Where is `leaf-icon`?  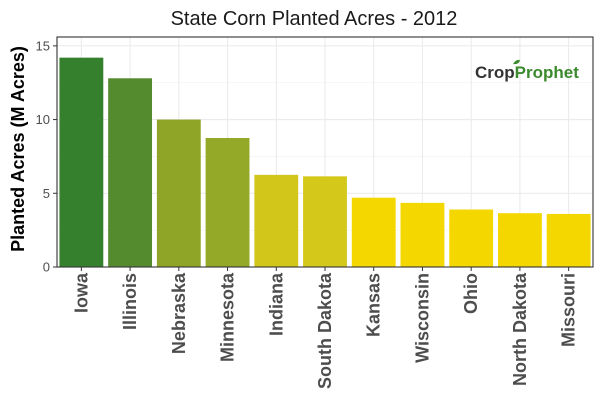 leaf-icon is located at coordinates (516, 62).